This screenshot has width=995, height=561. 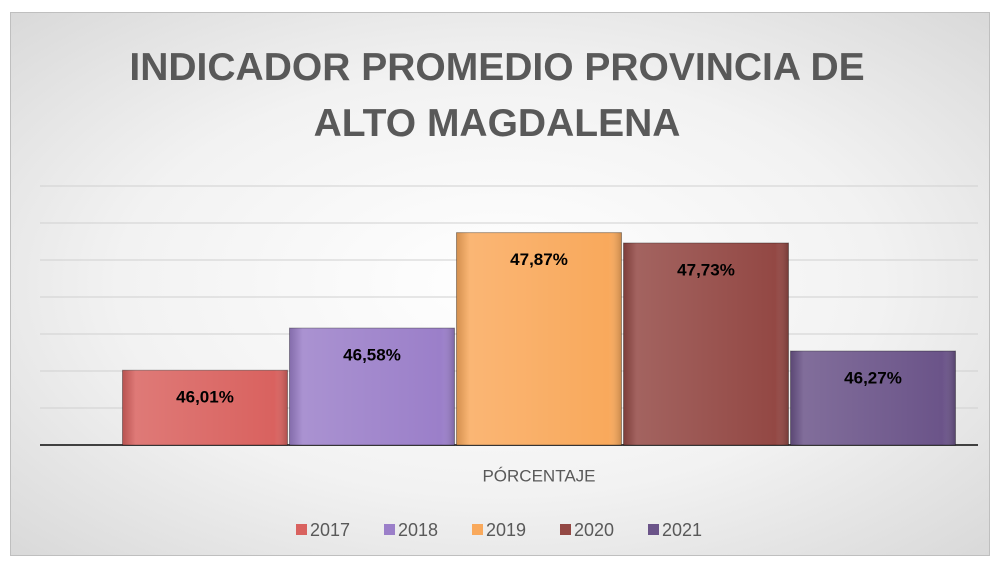 I want to click on data-label: 46,01%, so click(x=205, y=397).